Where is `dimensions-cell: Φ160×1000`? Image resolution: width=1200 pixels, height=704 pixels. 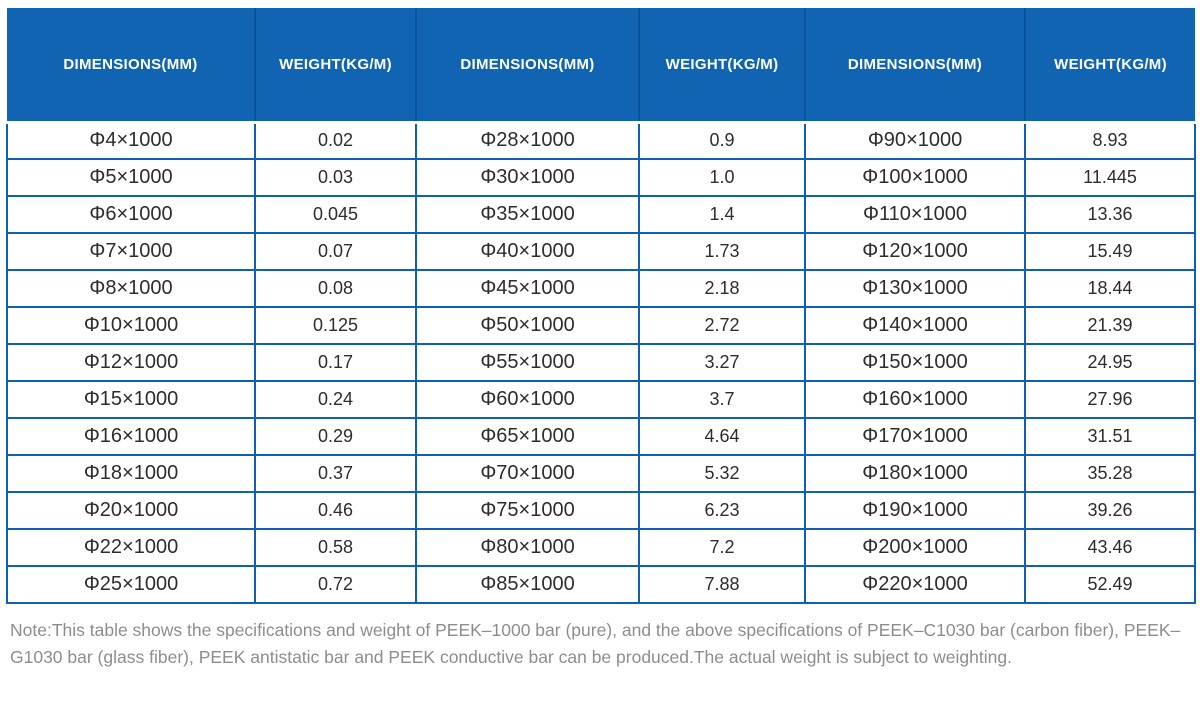 dimensions-cell: Φ160×1000 is located at coordinates (915, 399).